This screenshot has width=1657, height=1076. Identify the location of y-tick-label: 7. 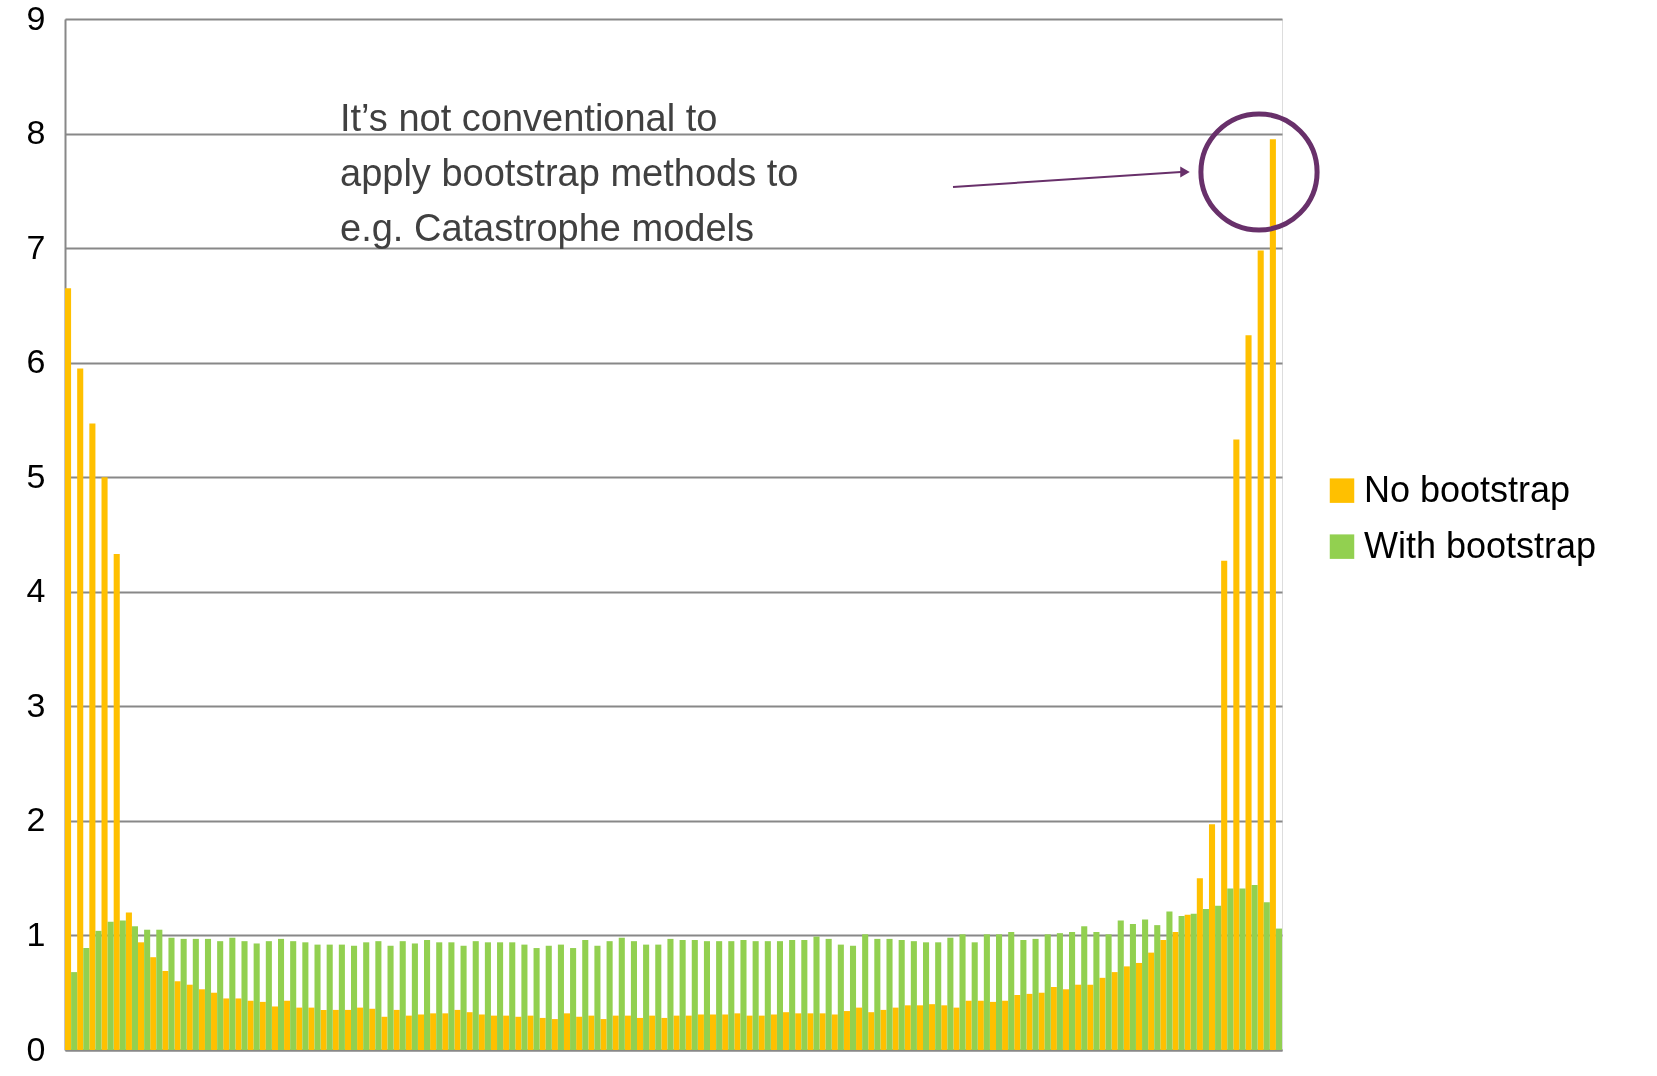
(36, 246).